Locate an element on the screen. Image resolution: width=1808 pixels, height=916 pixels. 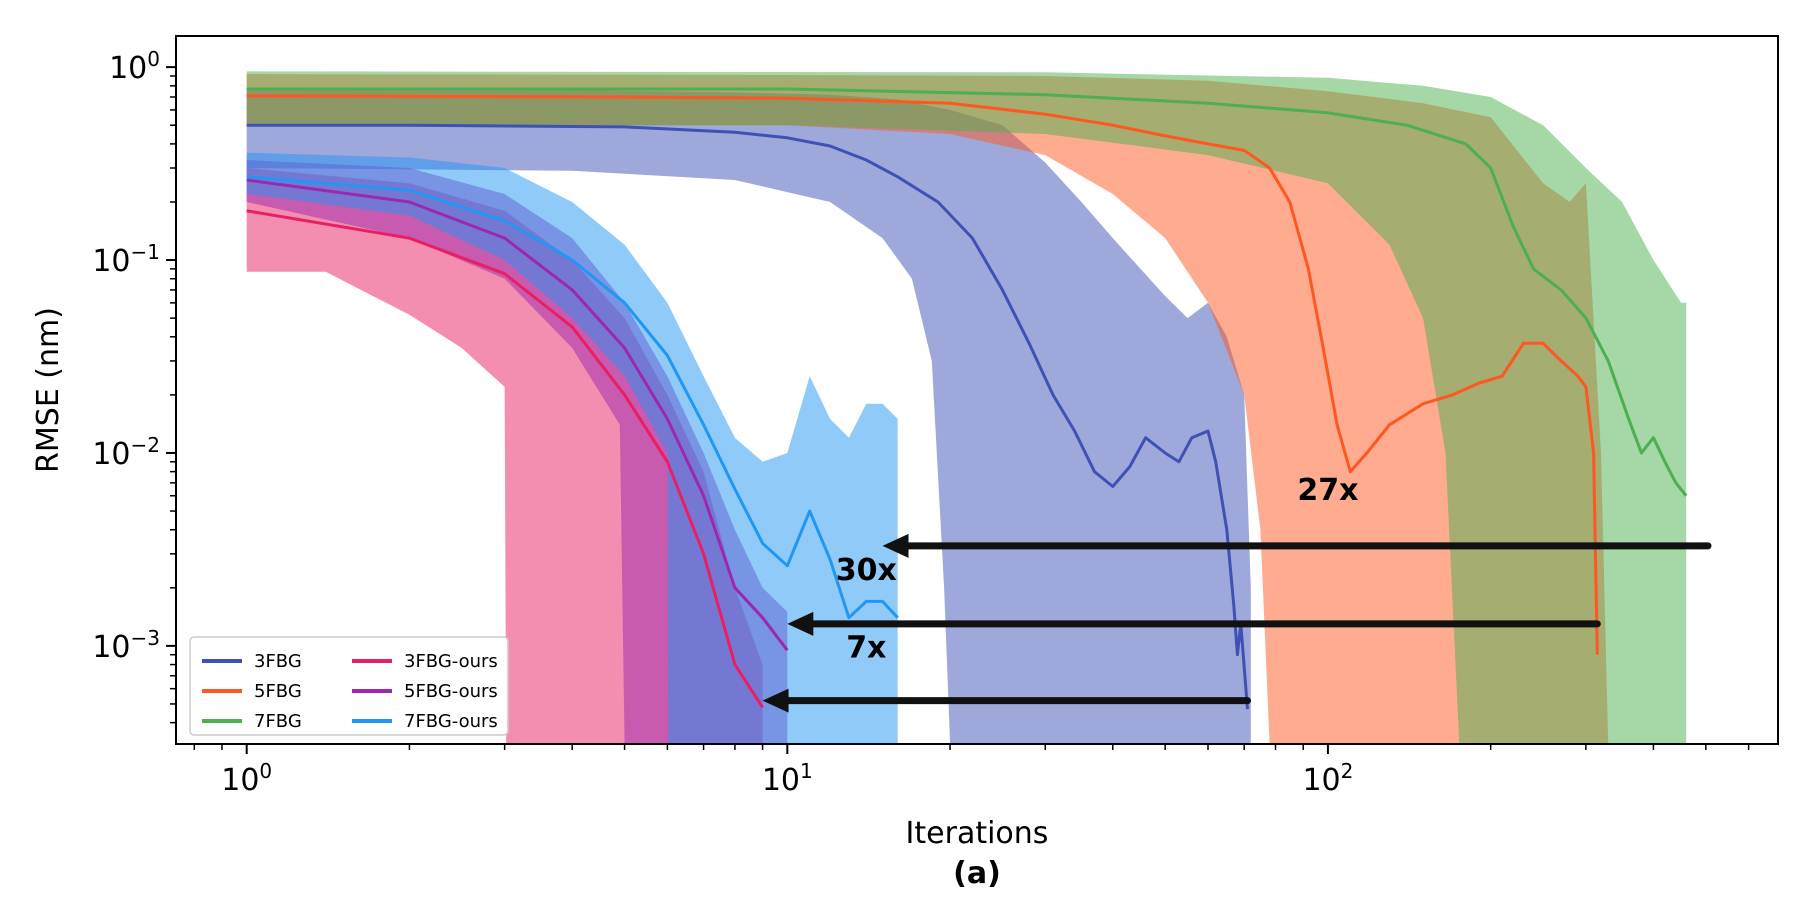
legend-label-7fbg-ours: 7FBG-ours is located at coordinates (451, 721).